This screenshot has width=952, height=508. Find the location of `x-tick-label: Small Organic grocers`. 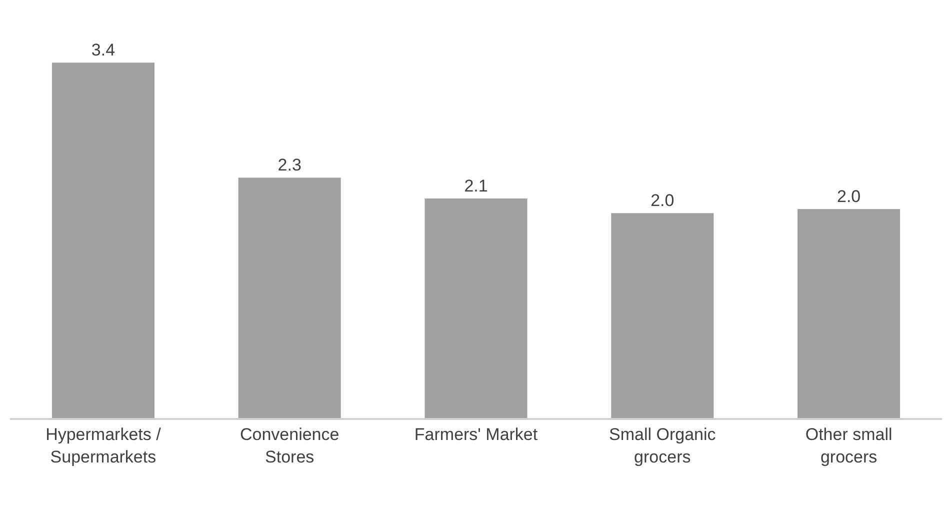

x-tick-label: Small Organic grocers is located at coordinates (662, 445).